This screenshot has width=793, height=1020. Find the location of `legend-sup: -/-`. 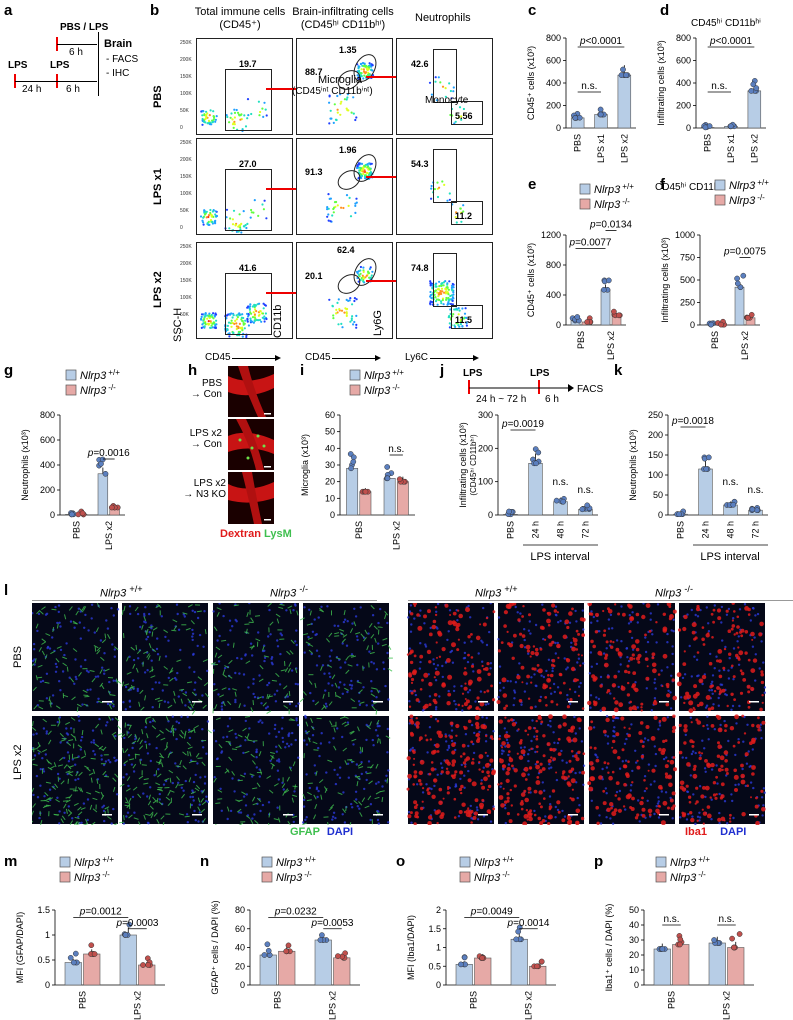

legend-sup: -/- is located at coordinates (506, 874).